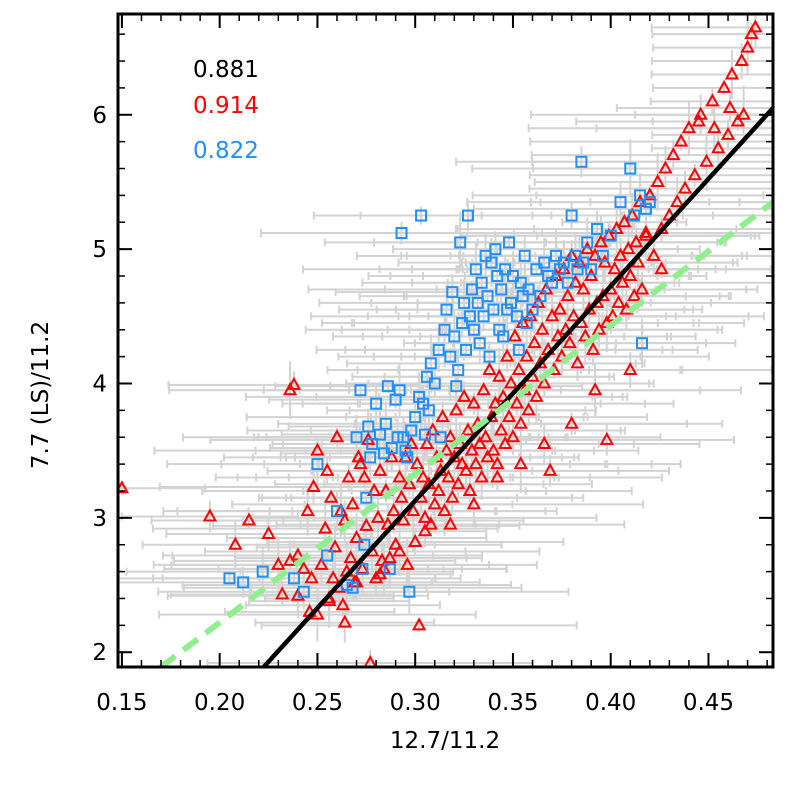  I want to click on y-tick-label: 6, so click(99, 116).